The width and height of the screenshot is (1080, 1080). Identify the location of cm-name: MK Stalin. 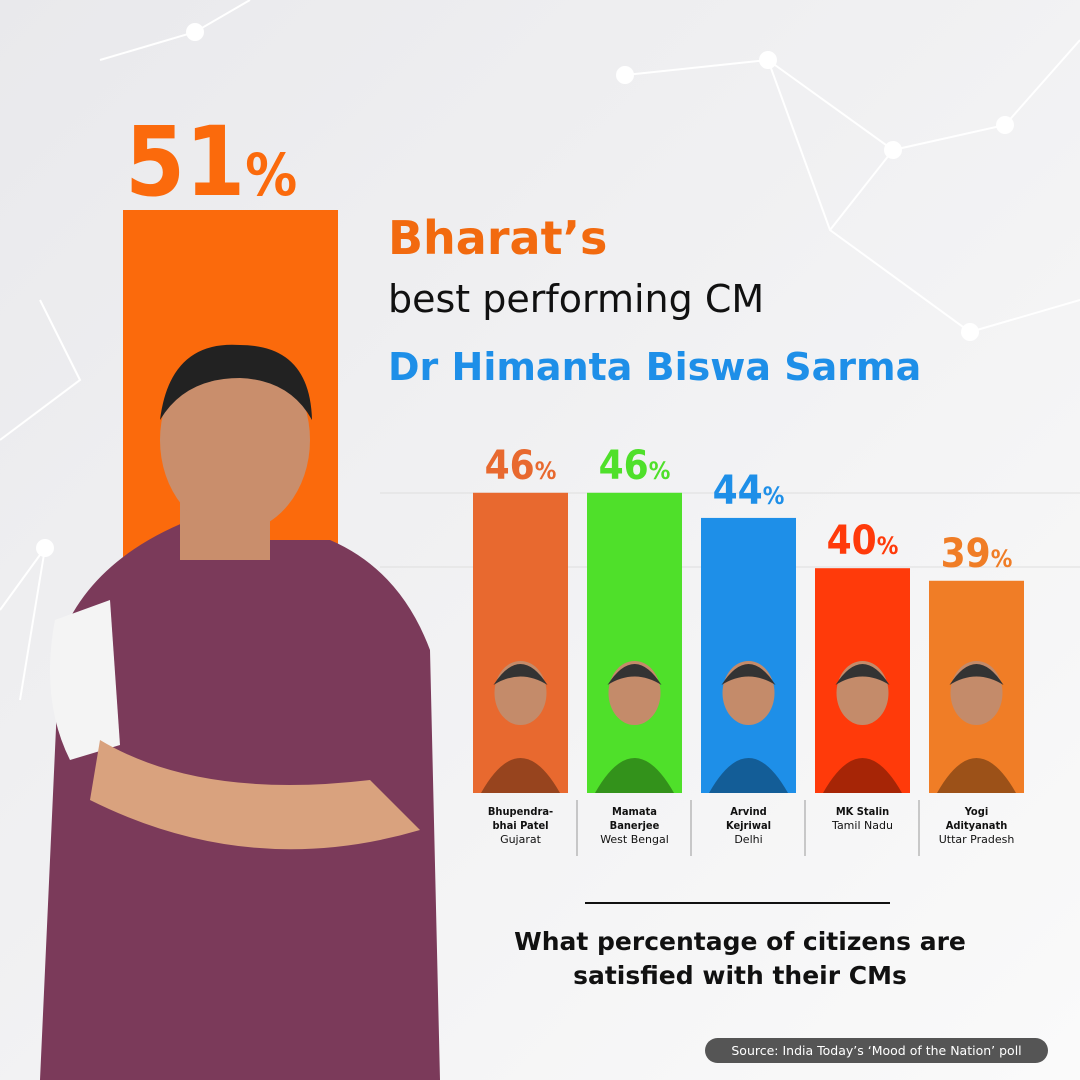
(862, 811).